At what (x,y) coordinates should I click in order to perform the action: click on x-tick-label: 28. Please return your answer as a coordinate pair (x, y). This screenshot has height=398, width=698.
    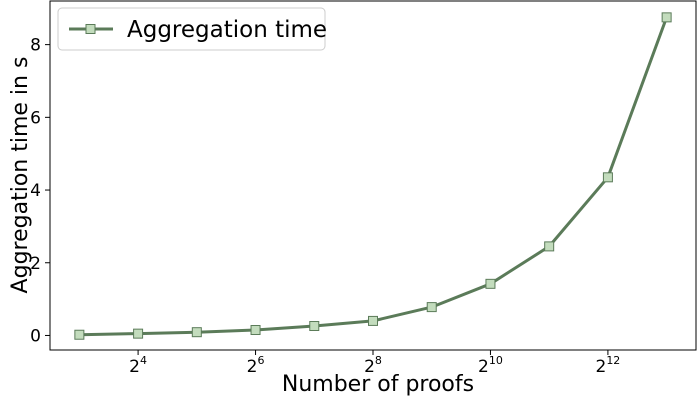
    Looking at the image, I should click on (373, 365).